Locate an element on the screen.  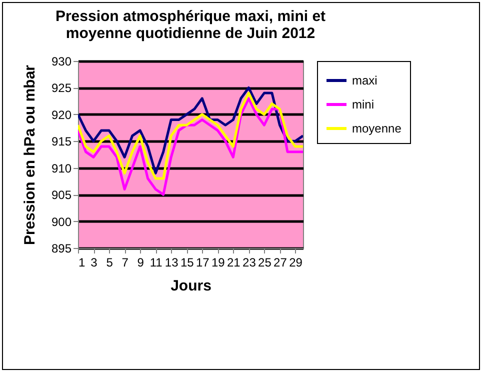
x-tick-label: 11 is located at coordinates (156, 263).